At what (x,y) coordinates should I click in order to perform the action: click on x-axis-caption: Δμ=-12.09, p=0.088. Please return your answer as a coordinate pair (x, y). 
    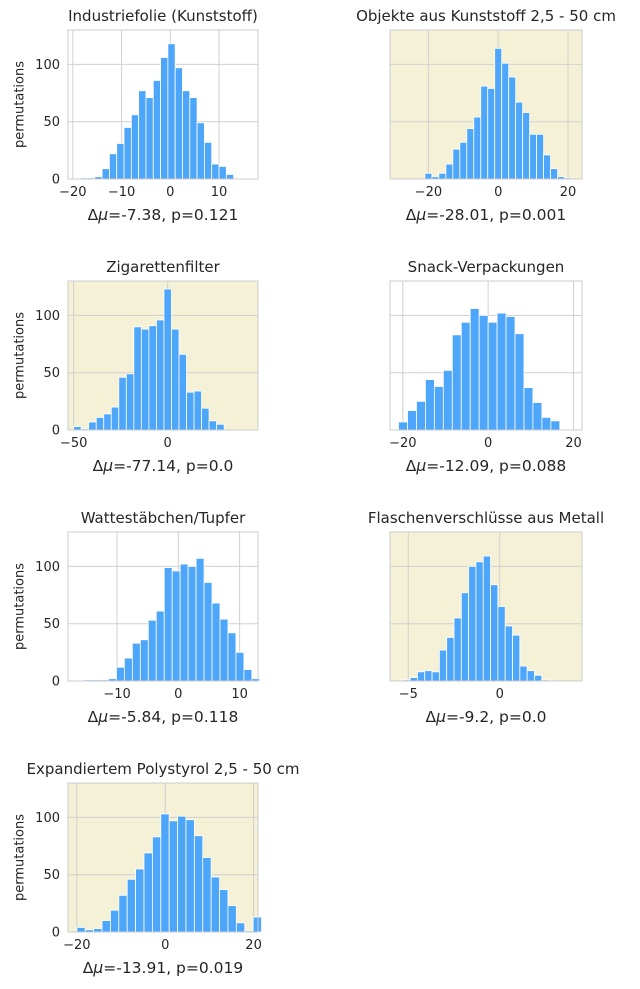
    Looking at the image, I should click on (486, 466).